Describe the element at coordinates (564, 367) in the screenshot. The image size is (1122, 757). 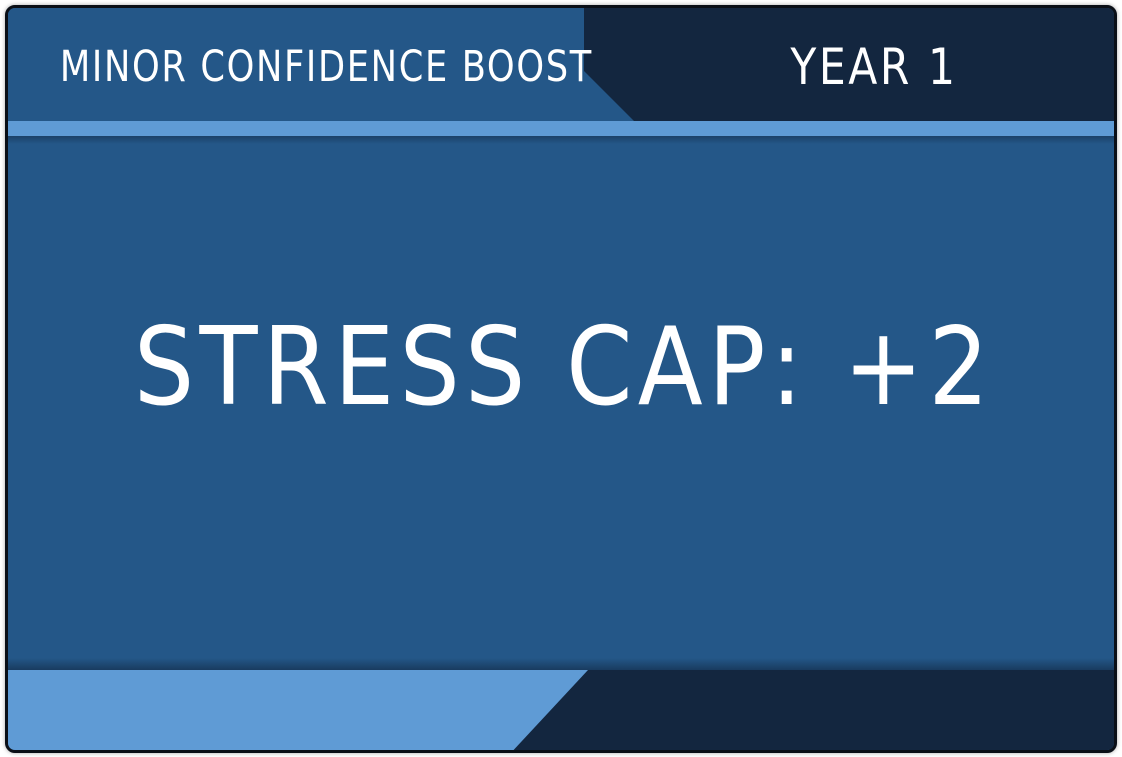
I see `card-effect-text: STRESS CAP: +2` at that location.